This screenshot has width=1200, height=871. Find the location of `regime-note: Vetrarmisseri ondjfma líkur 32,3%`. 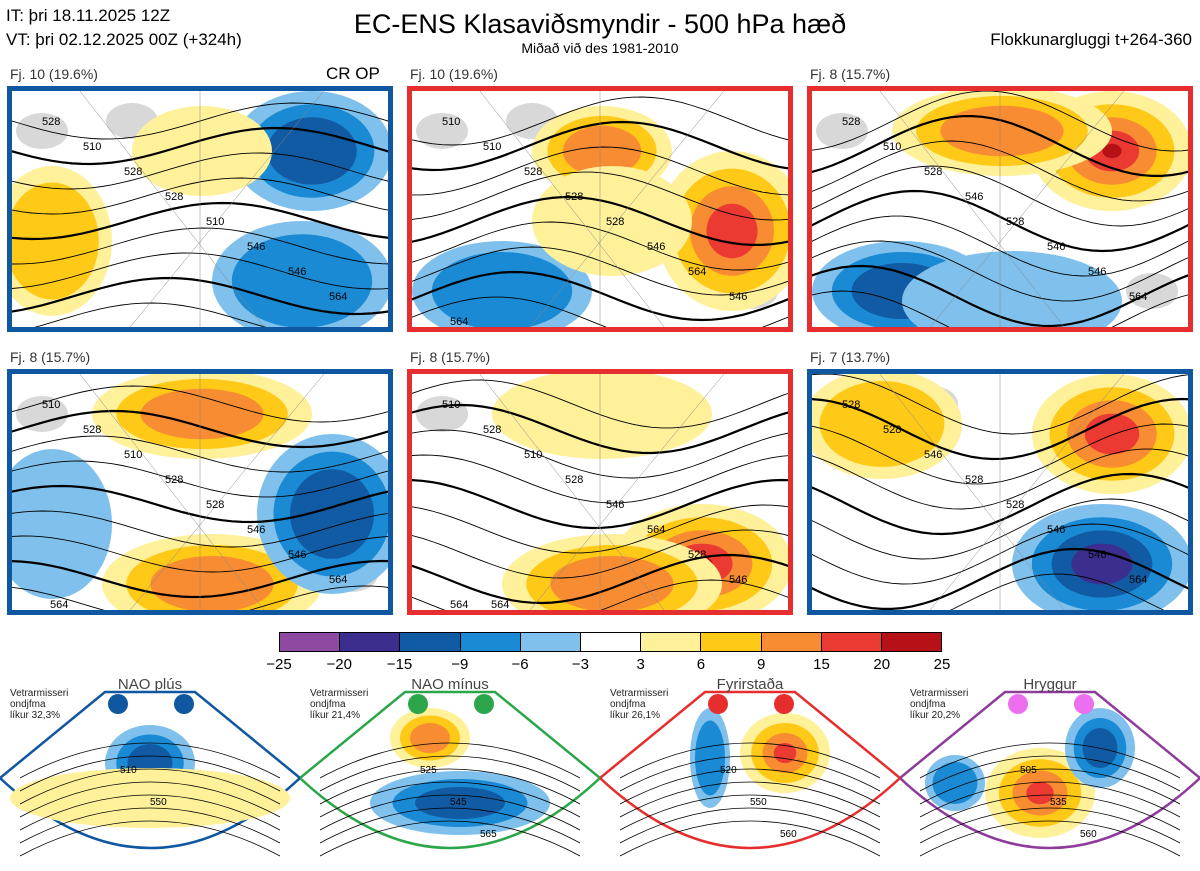

regime-note: Vetrarmisseri ondjfma líkur 32,3% is located at coordinates (39, 704).